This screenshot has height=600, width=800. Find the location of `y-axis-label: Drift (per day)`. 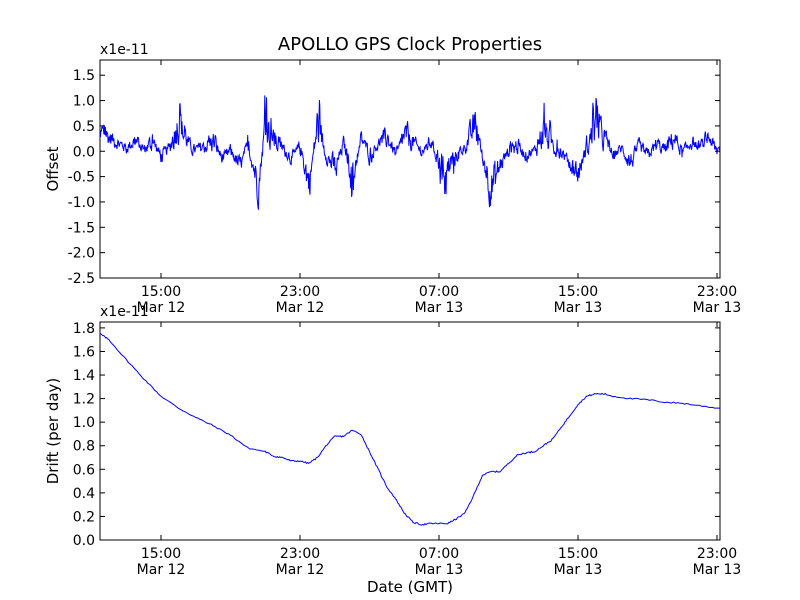

y-axis-label: Drift (per day) is located at coordinates (53, 431).